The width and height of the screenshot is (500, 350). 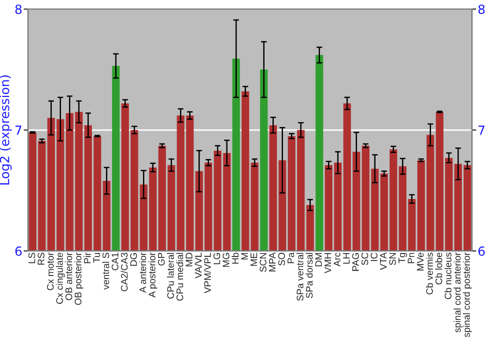 What do you see at coordinates (216, 258) in the screenshot?
I see `x-tick-label: LG` at bounding box center [216, 258].